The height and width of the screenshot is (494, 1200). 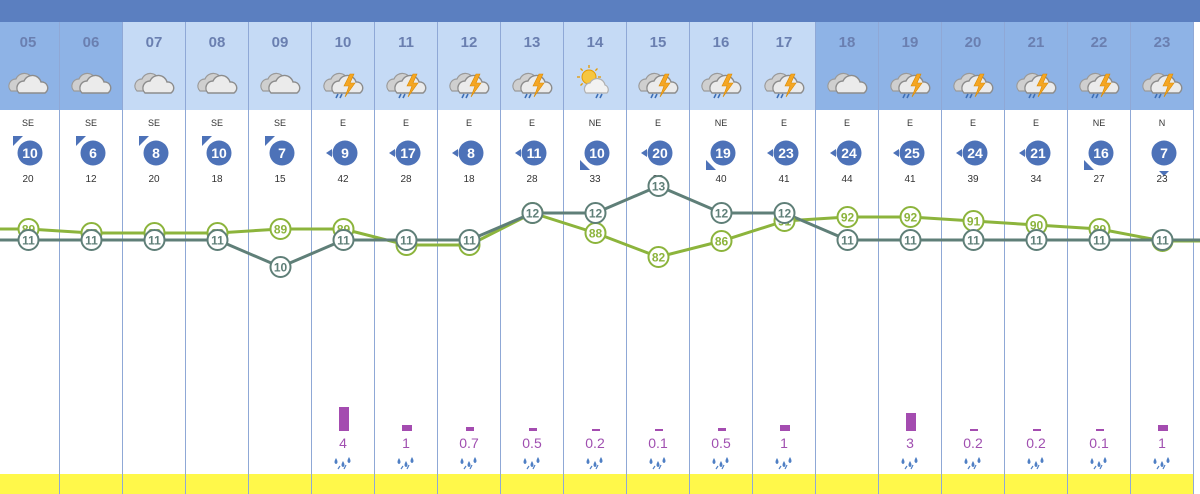 I want to click on humidity-value: 90, so click(x=1037, y=226).